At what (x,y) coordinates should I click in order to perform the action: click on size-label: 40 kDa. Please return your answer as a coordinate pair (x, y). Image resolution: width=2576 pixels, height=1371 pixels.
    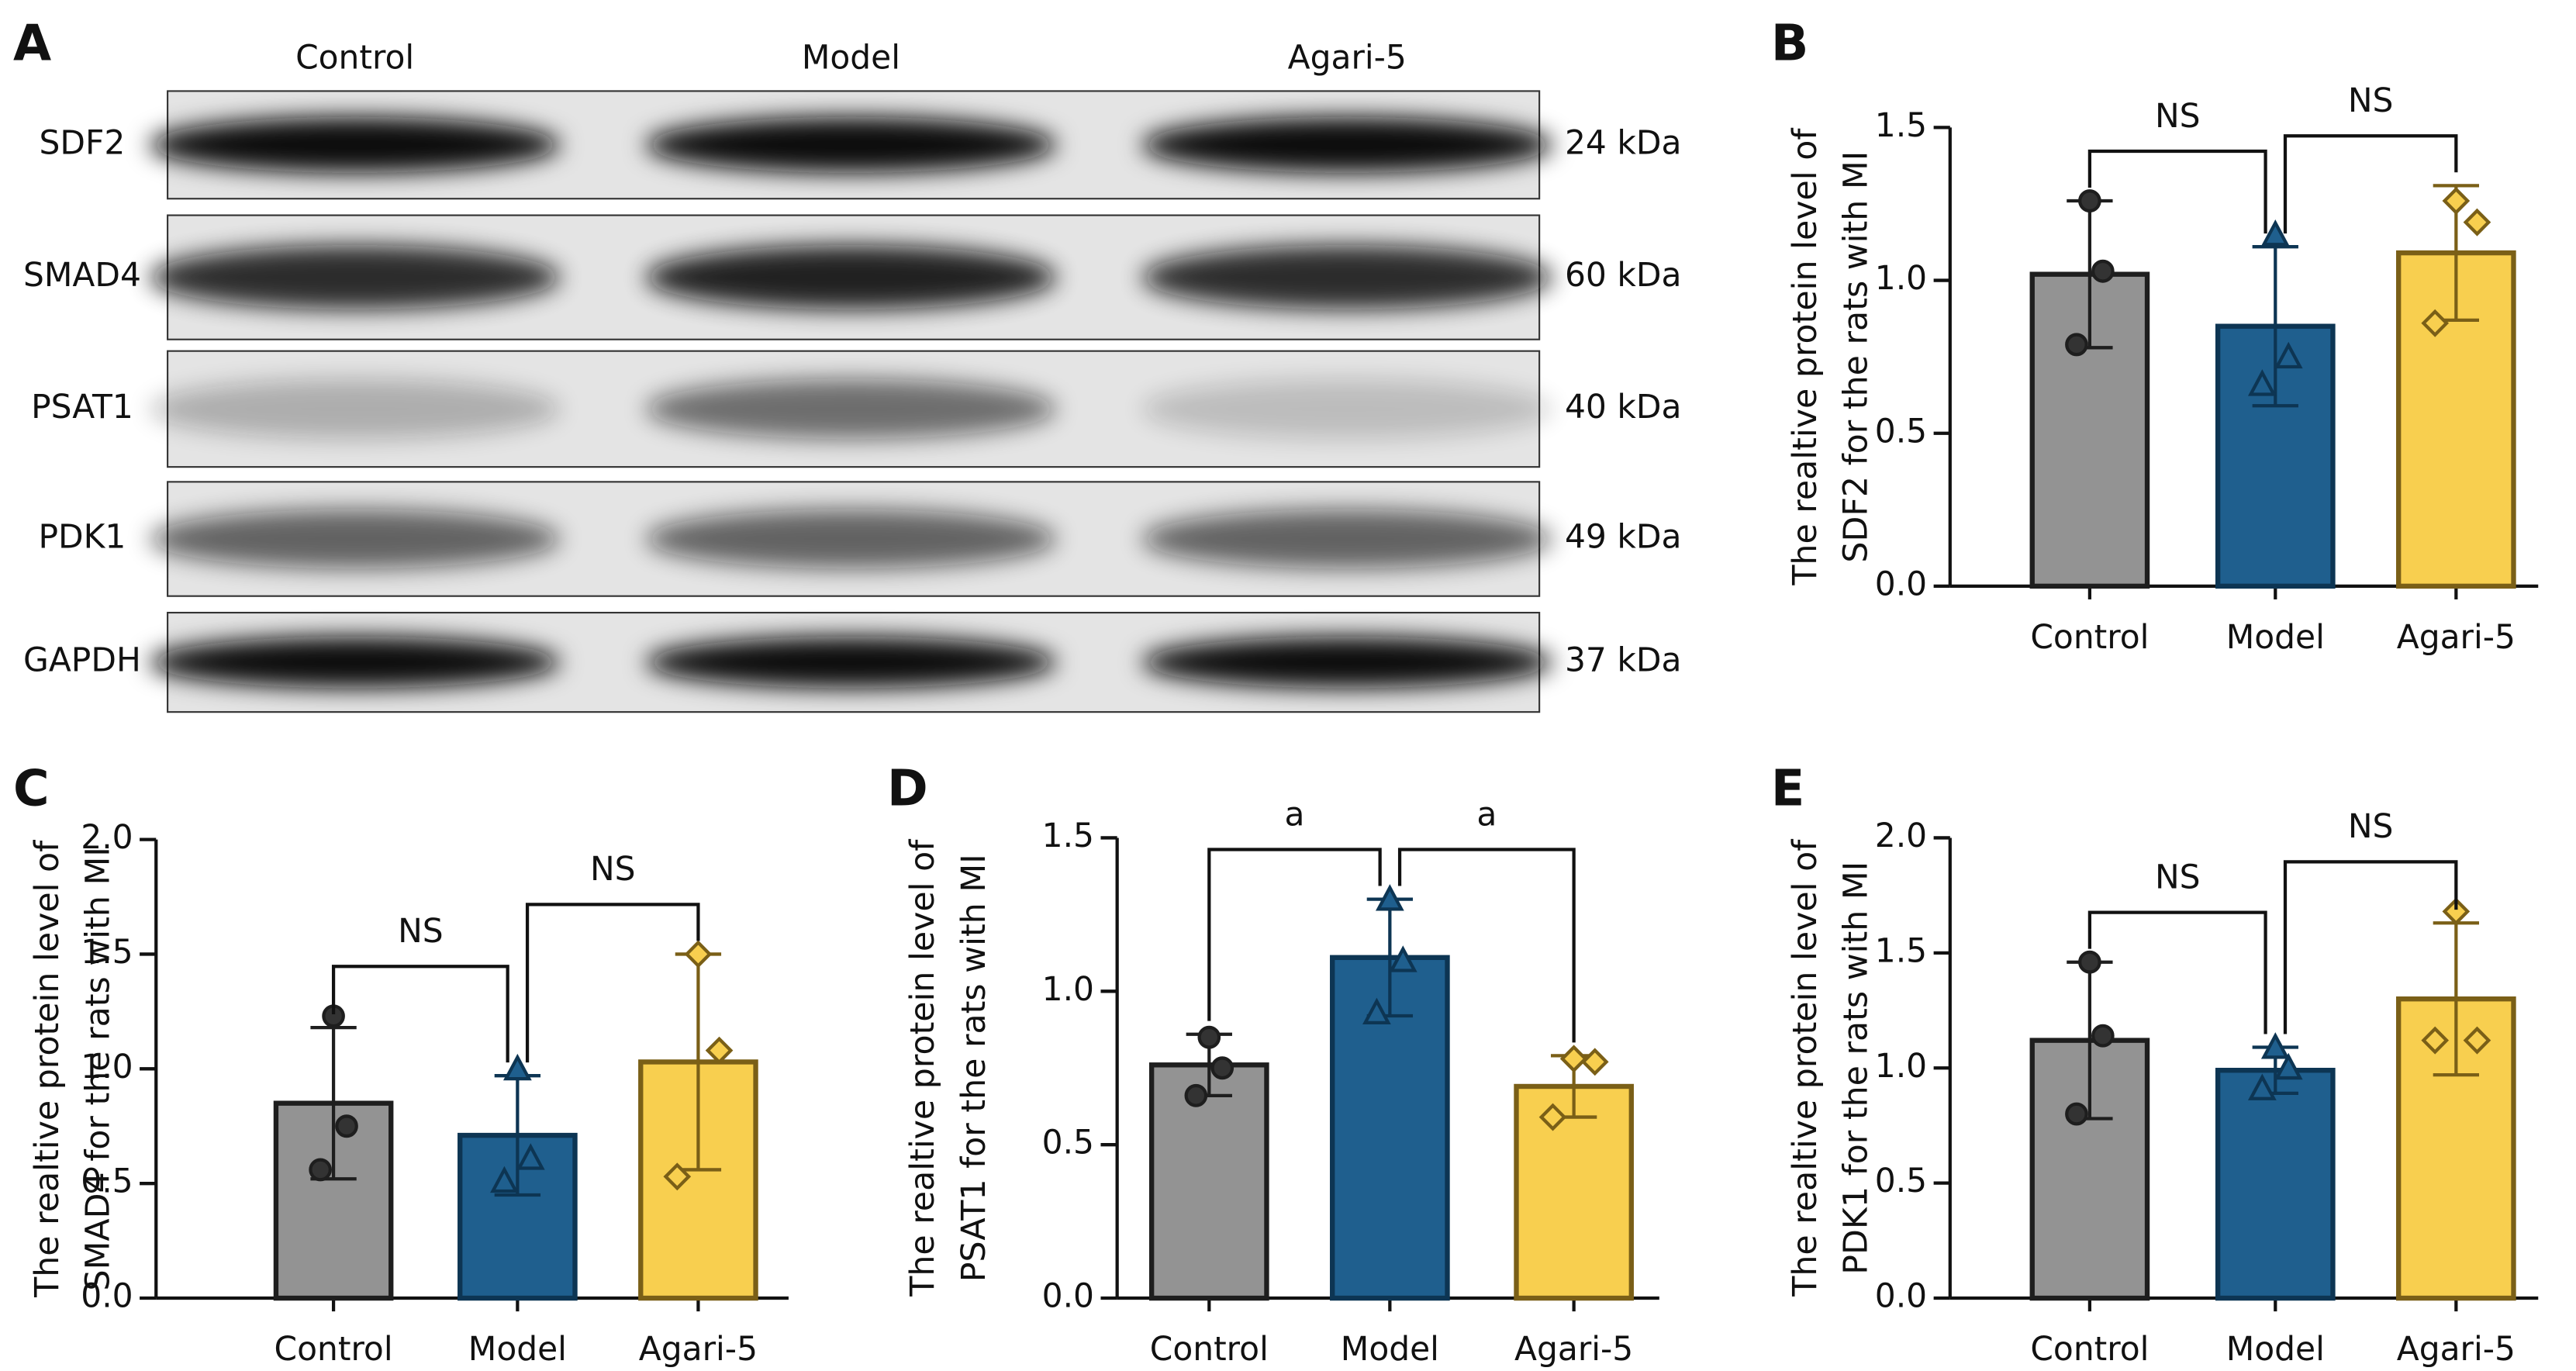
    Looking at the image, I should click on (1623, 407).